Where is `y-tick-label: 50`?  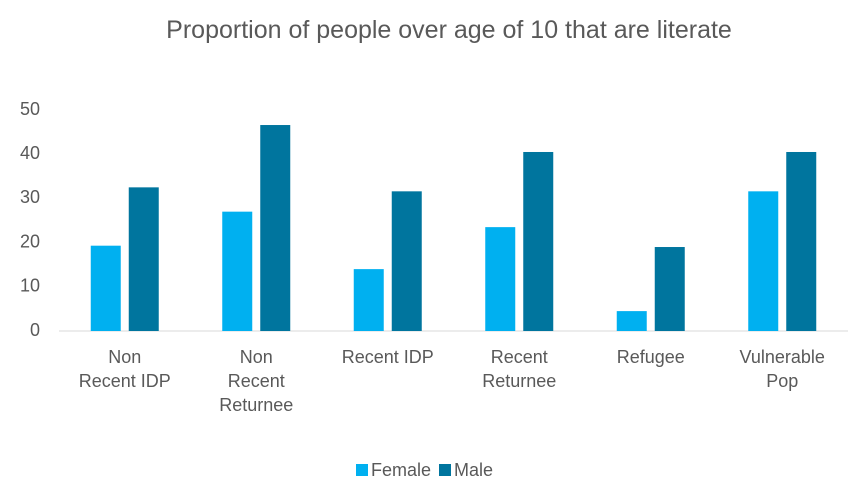
y-tick-label: 50 is located at coordinates (30, 109).